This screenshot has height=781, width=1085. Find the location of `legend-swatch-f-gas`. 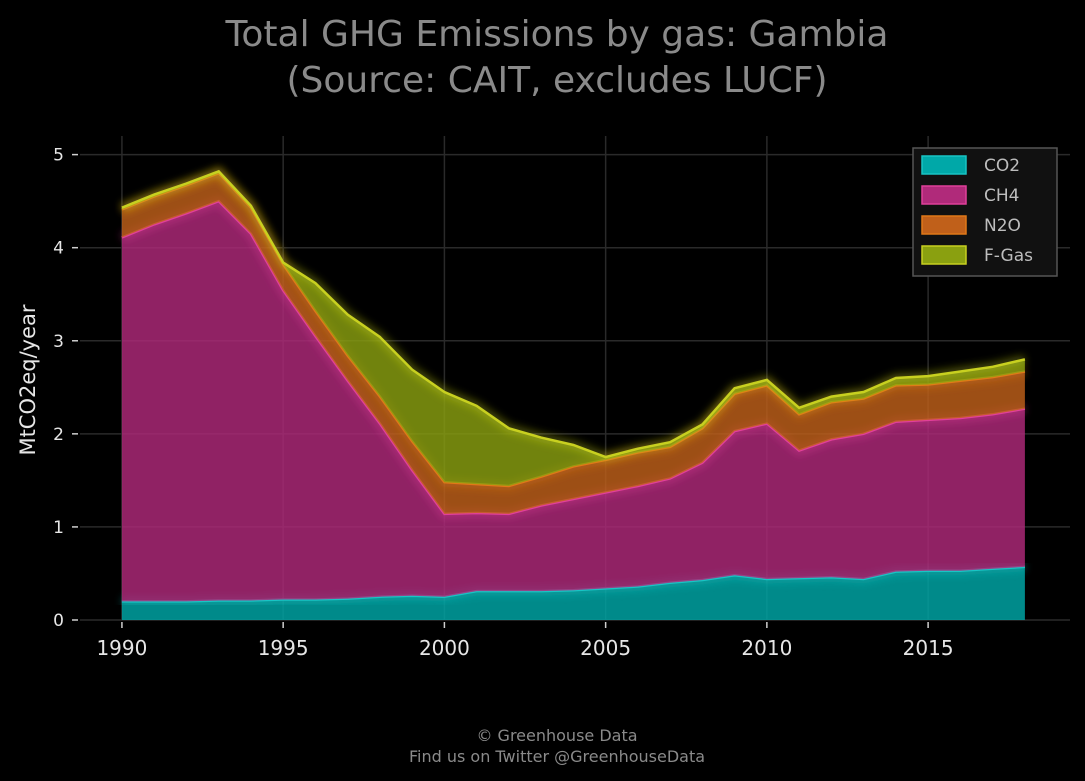

legend-swatch-f-gas is located at coordinates (944, 255).